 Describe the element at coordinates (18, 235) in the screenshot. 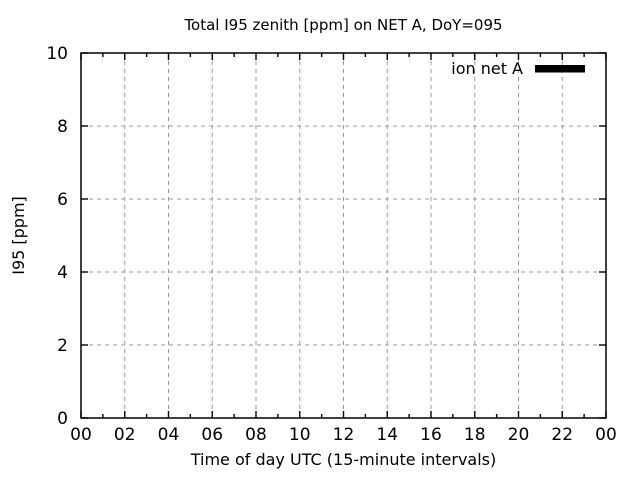

I see `y-axis-label: I95 [ppm]` at that location.